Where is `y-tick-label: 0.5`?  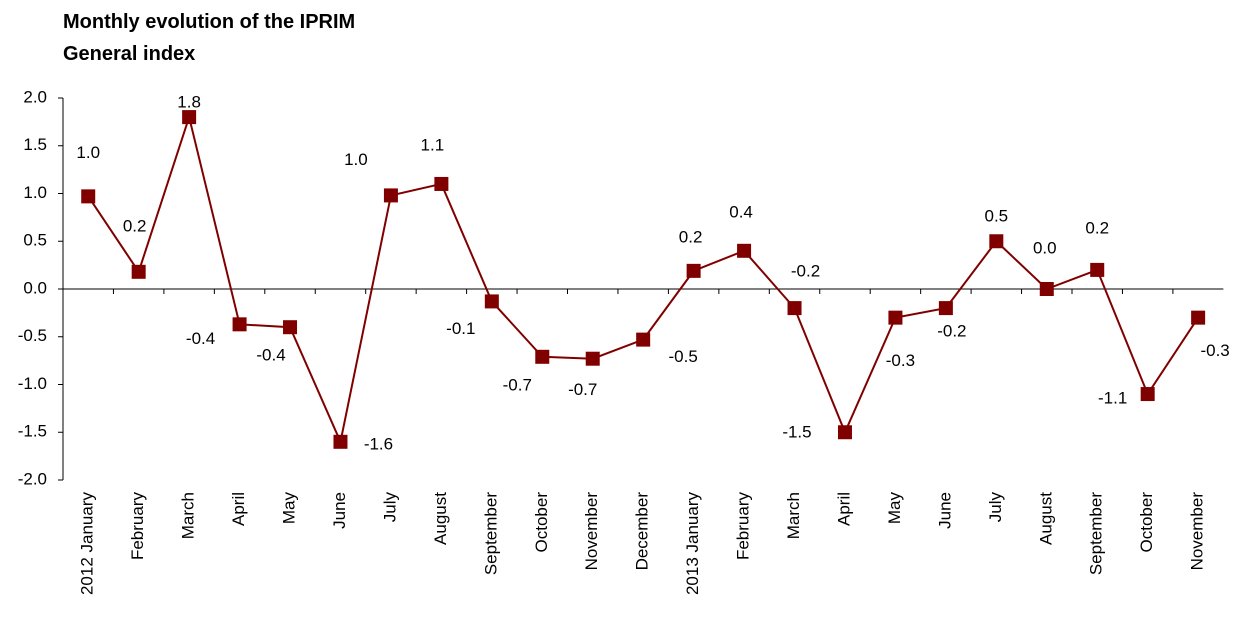 y-tick-label: 0.5 is located at coordinates (35, 240).